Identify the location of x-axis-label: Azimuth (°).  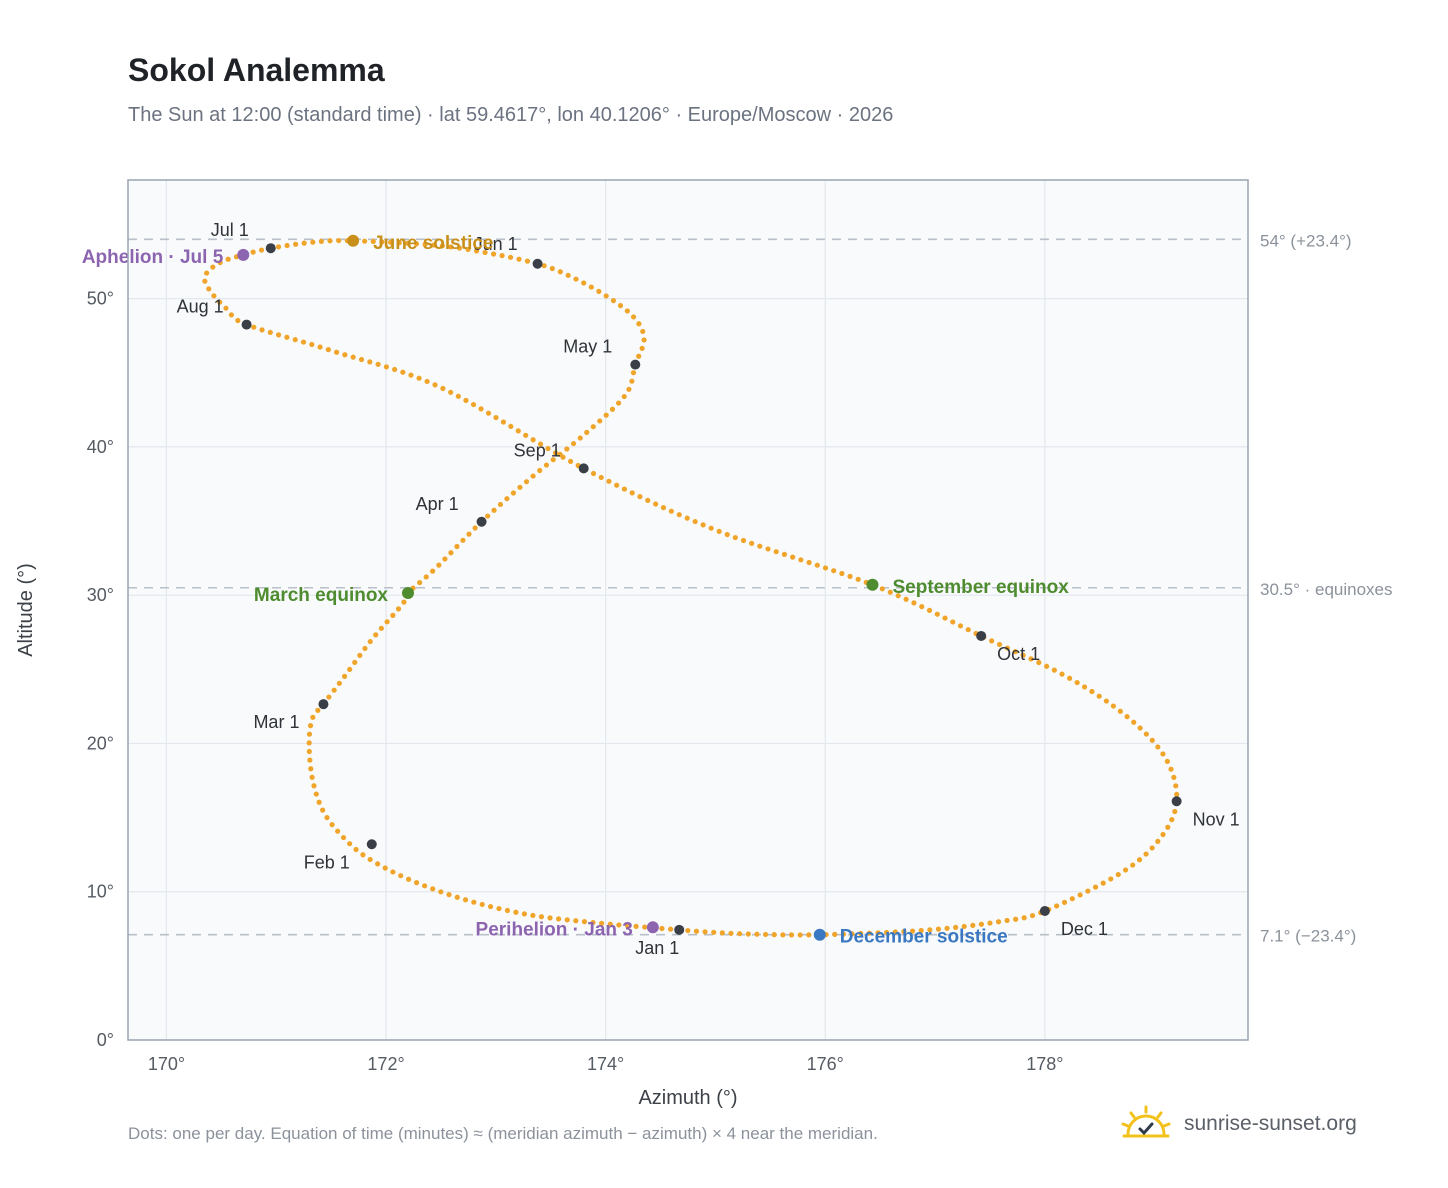
(687, 1098).